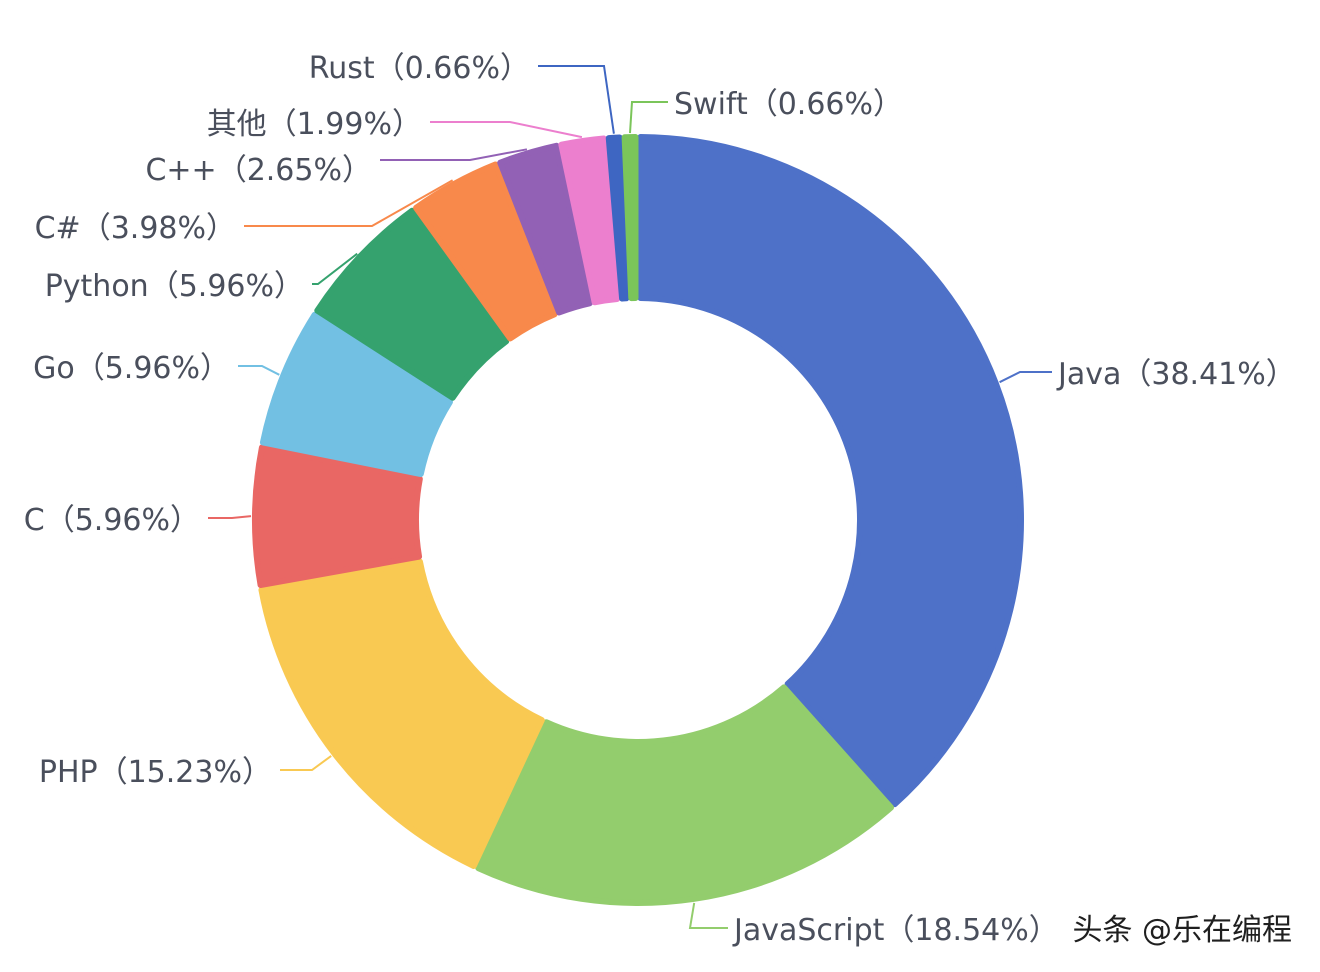 The image size is (1320, 972). I want to click on slice-php, so click(401, 713).